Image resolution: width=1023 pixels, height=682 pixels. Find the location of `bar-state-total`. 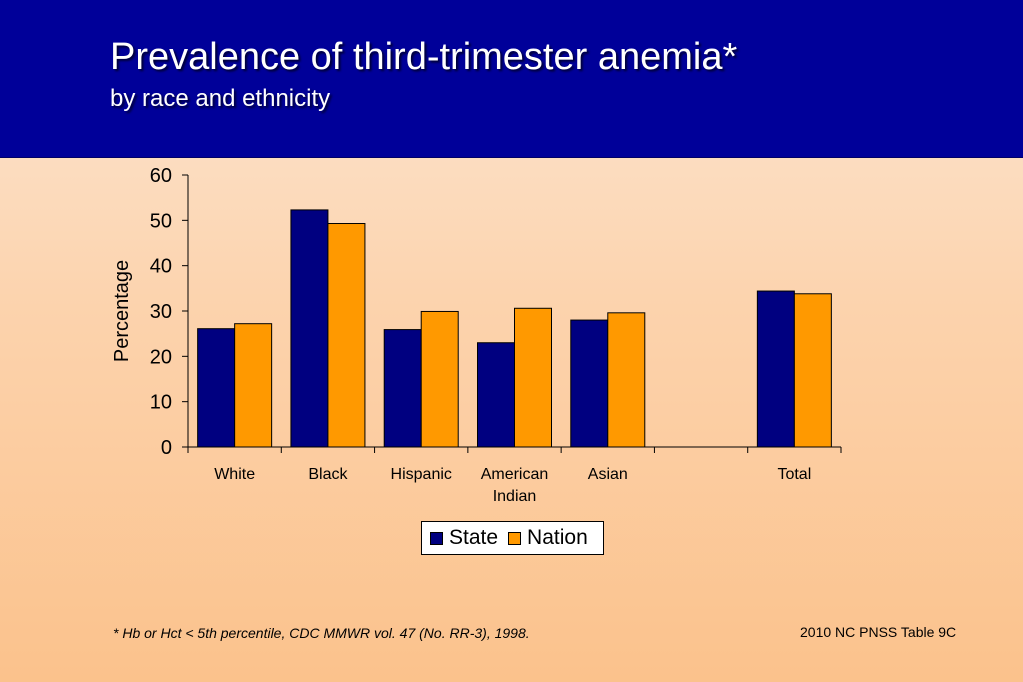

bar-state-total is located at coordinates (775, 369).